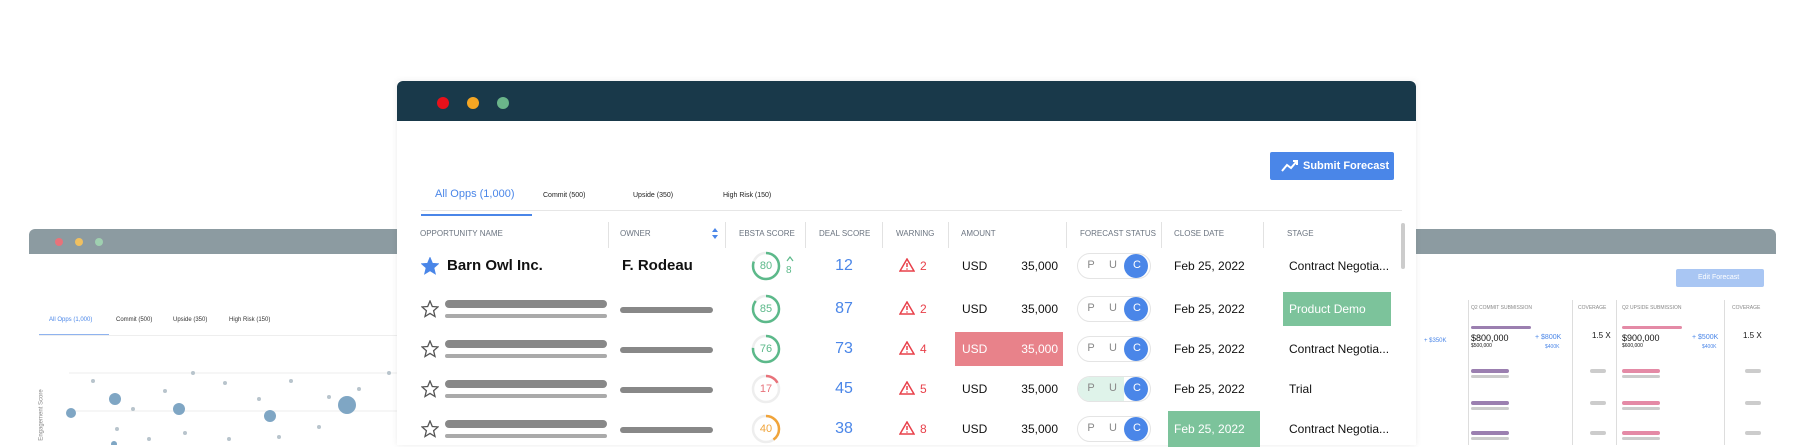  Describe the element at coordinates (71, 320) in the screenshot. I see `left-tab: All Opps (1,000)` at that location.